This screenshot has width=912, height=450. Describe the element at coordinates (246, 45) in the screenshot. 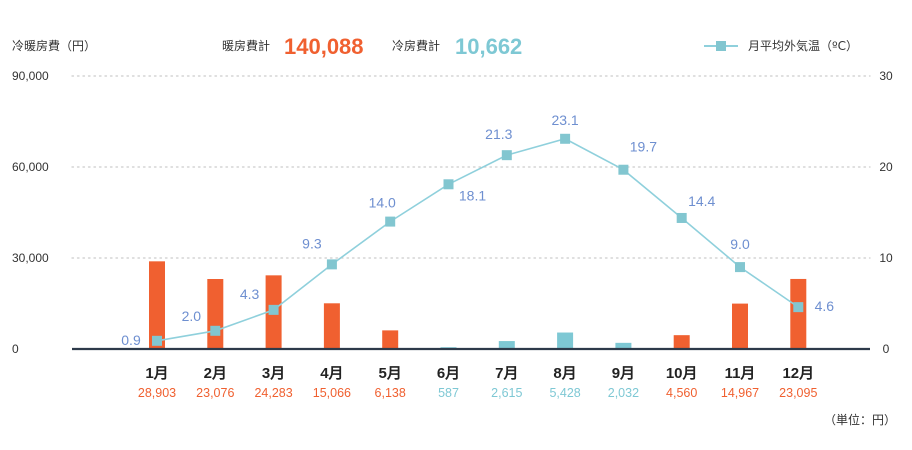

I see `heating-total-label: 暖房費計` at that location.